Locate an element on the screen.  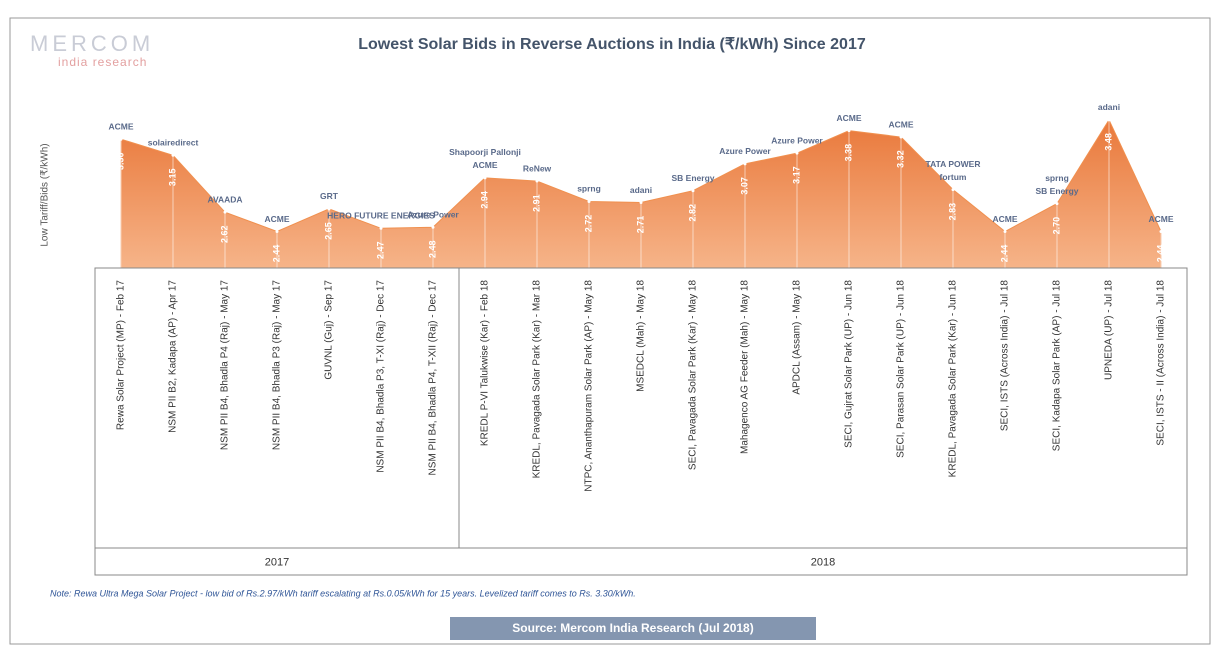
x-tick-label: MSEDCL (Mah) - May 18 is located at coordinates (641, 336).